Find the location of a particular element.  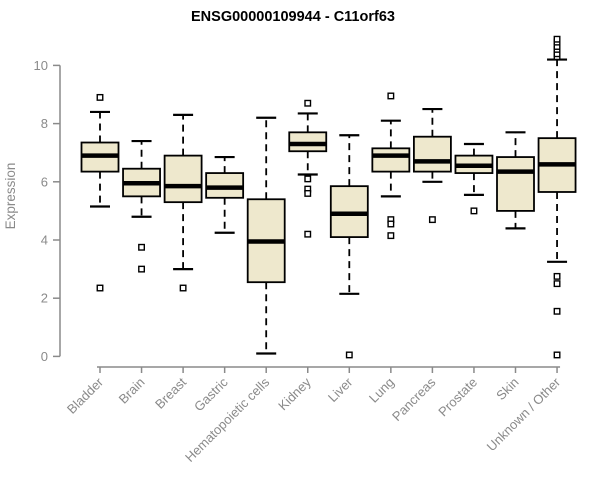

x-tick-label-kidney: Kidney is located at coordinates (294, 393).